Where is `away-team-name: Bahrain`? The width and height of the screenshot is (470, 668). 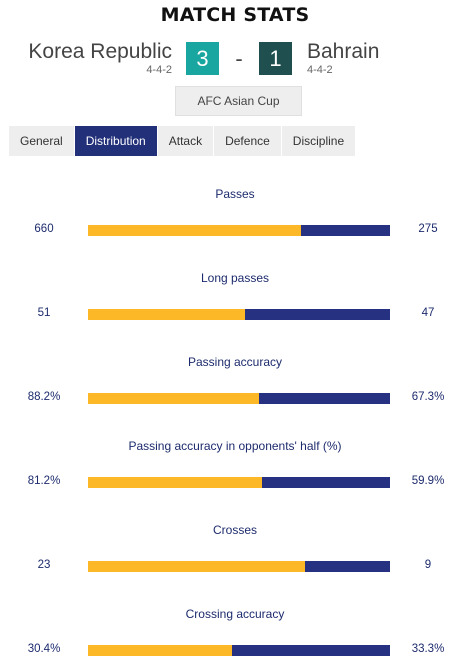
away-team-name: Bahrain is located at coordinates (343, 51).